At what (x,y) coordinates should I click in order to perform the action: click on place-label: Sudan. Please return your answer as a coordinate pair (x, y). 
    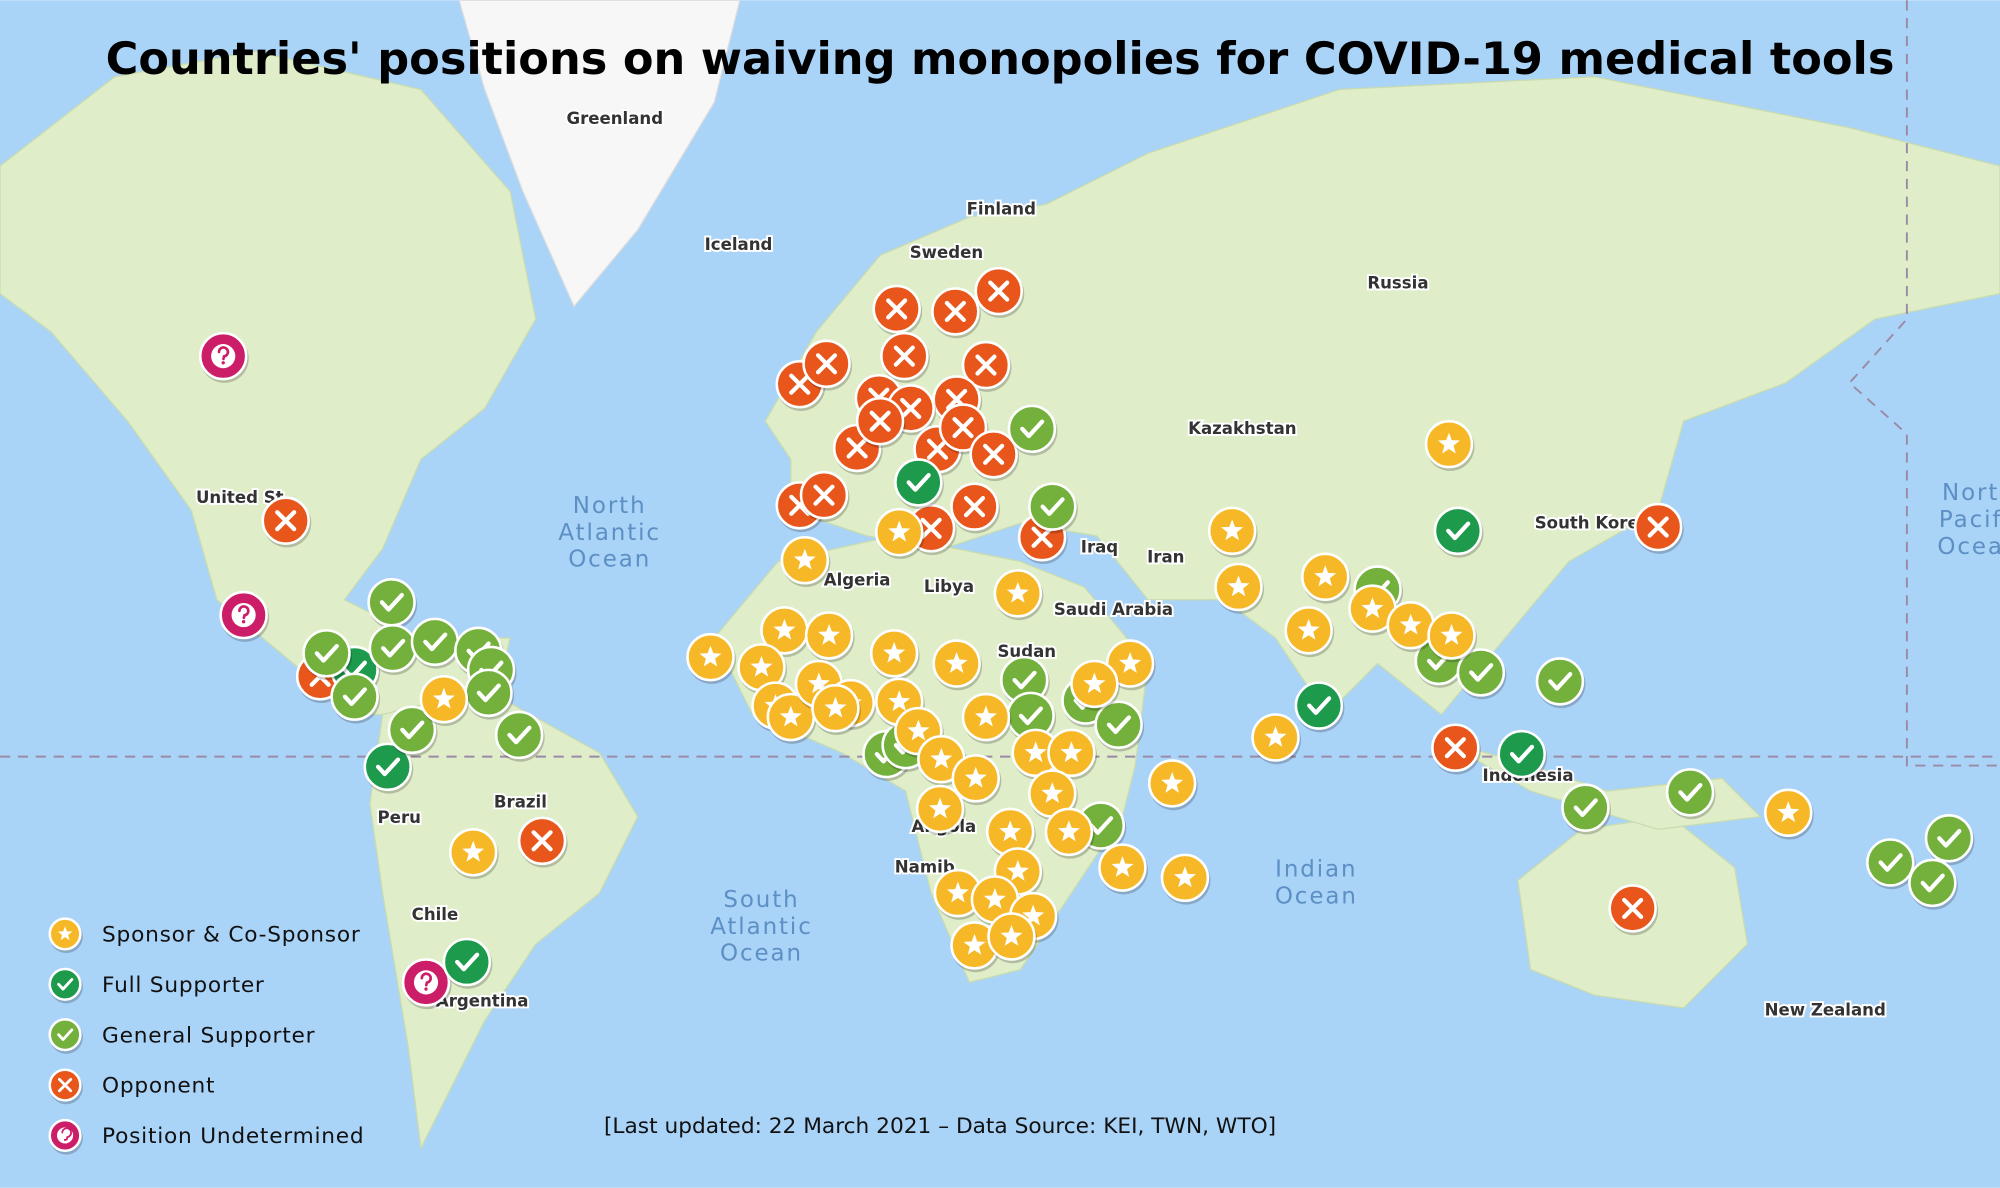
    Looking at the image, I should click on (1026, 651).